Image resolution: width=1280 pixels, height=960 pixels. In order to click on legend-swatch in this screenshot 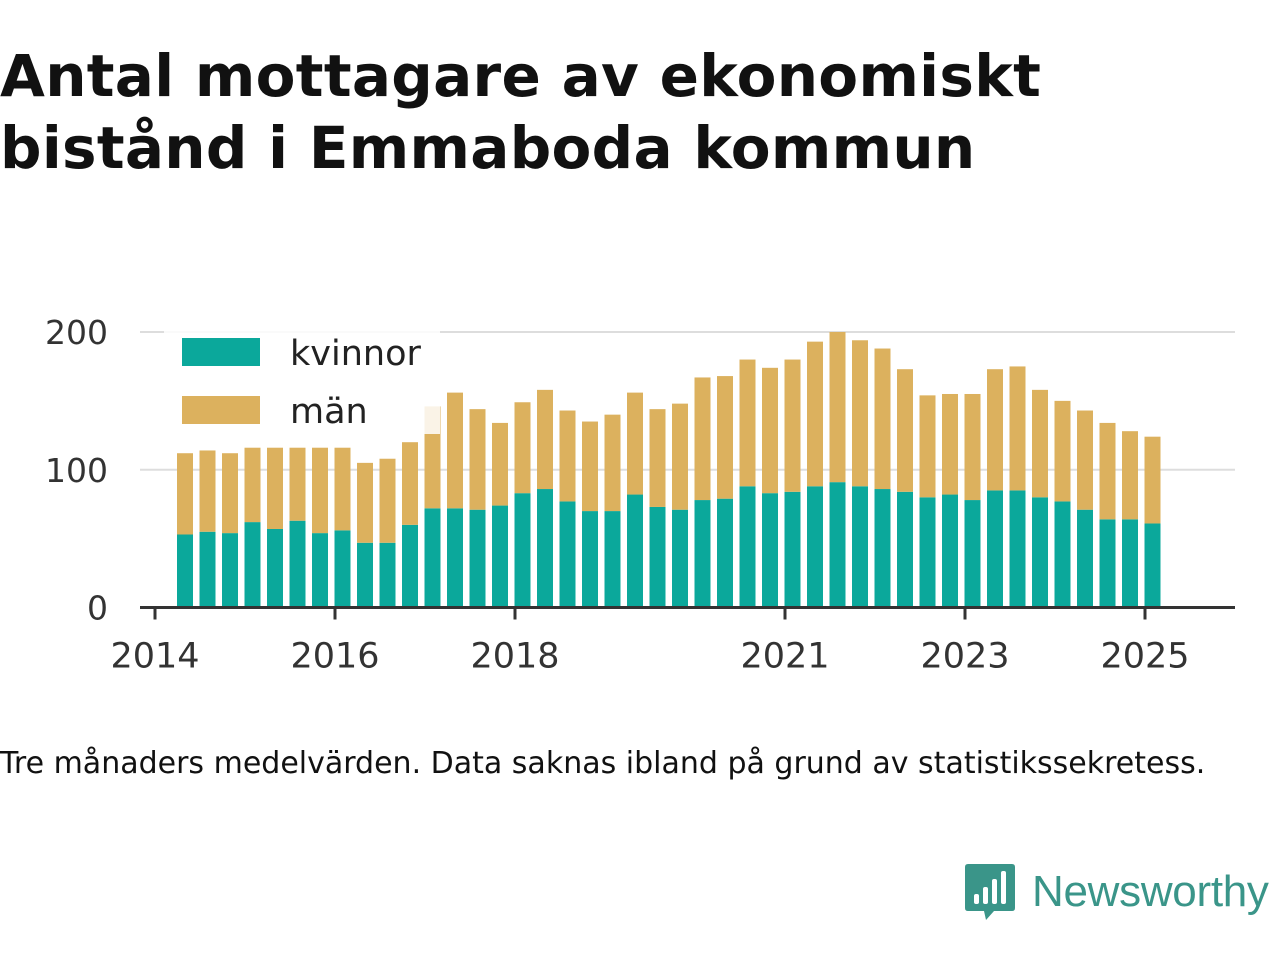, I will do `click(221, 410)`.